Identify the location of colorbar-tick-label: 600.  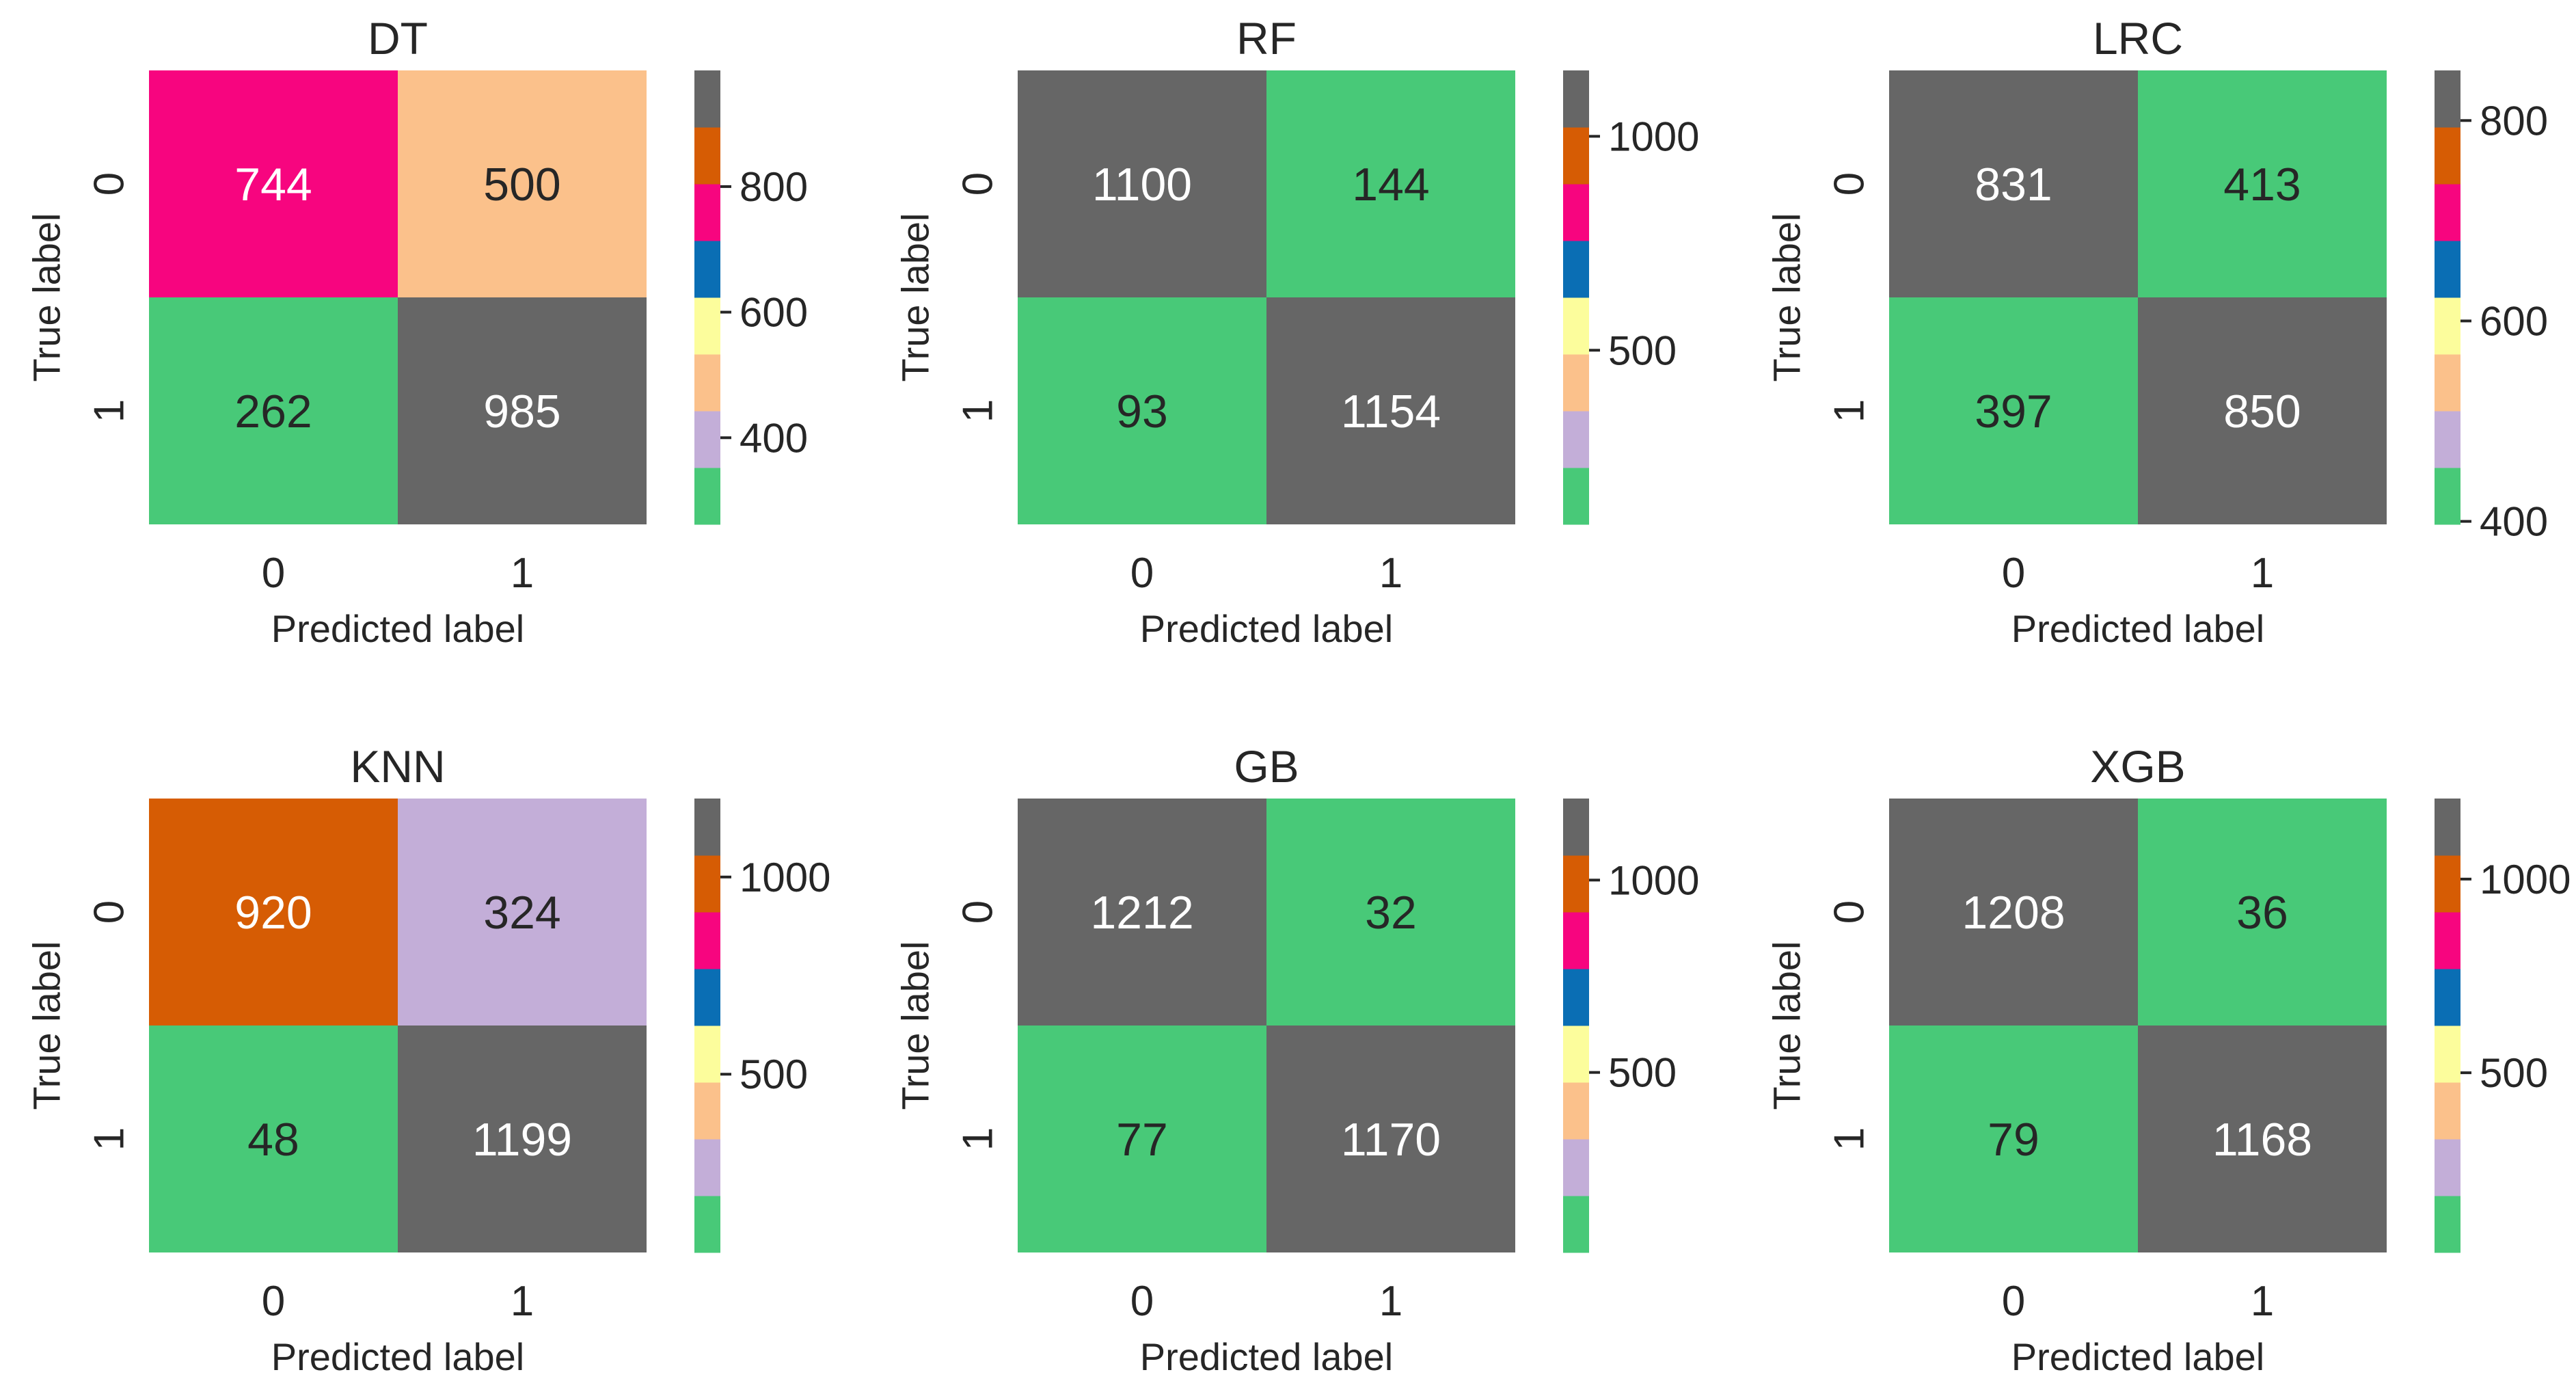
(774, 313).